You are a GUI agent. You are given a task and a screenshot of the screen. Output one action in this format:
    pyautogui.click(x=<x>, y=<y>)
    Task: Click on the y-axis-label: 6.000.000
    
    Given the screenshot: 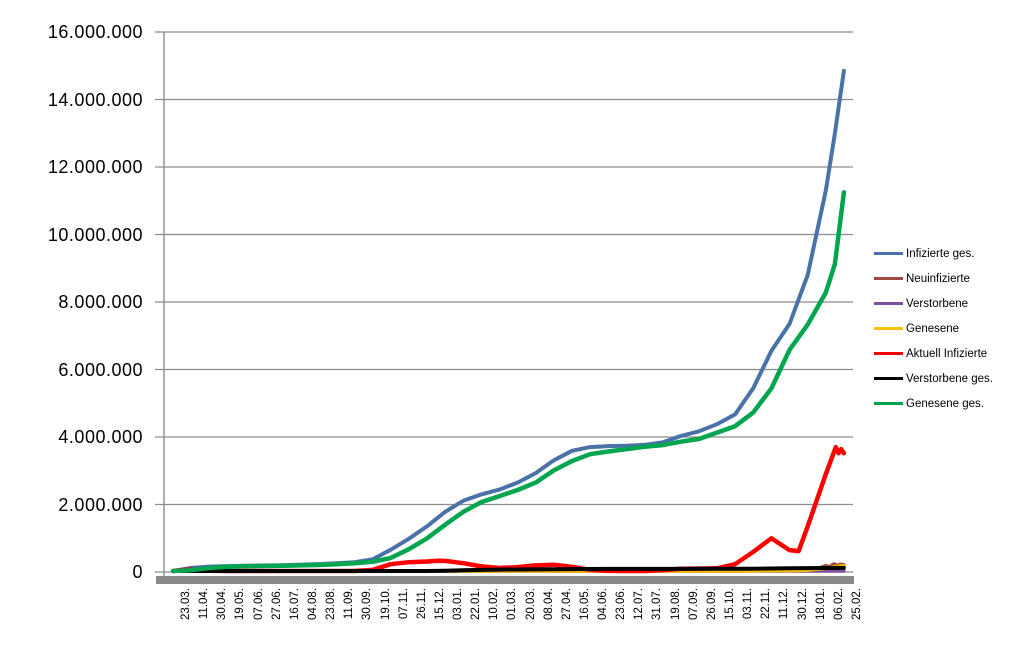 What is the action you would take?
    pyautogui.click(x=100, y=369)
    